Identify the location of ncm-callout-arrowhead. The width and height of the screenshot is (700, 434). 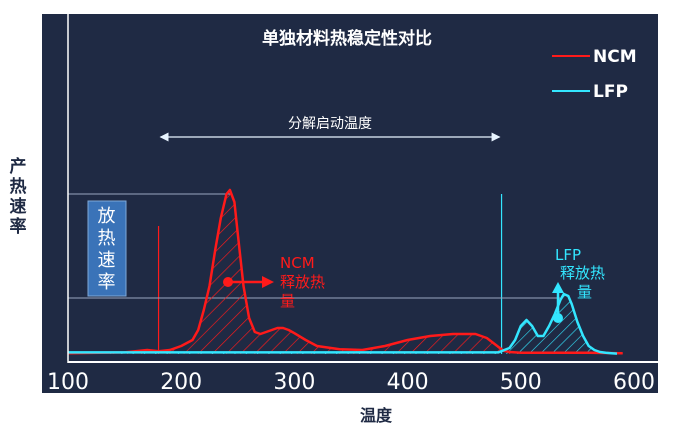
(268, 282).